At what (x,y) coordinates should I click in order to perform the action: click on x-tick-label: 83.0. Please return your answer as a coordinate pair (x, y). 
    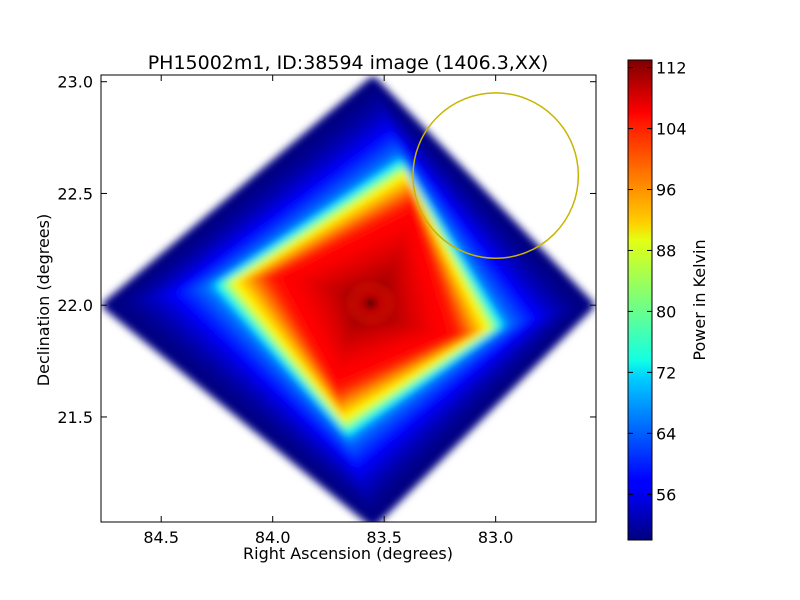
    Looking at the image, I should click on (496, 537).